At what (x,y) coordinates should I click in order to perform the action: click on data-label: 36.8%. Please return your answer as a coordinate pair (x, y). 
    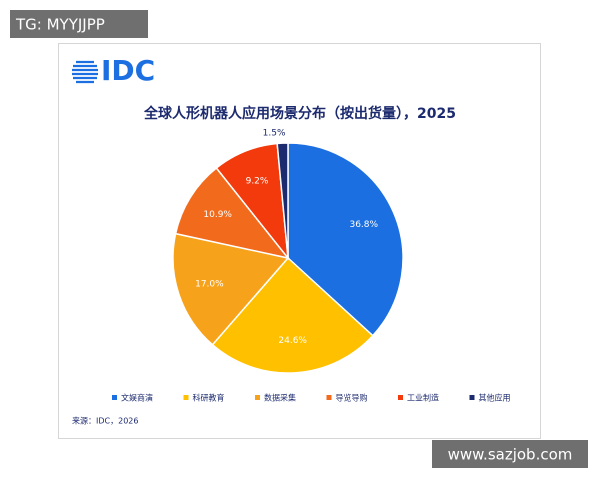
    Looking at the image, I should click on (363, 225).